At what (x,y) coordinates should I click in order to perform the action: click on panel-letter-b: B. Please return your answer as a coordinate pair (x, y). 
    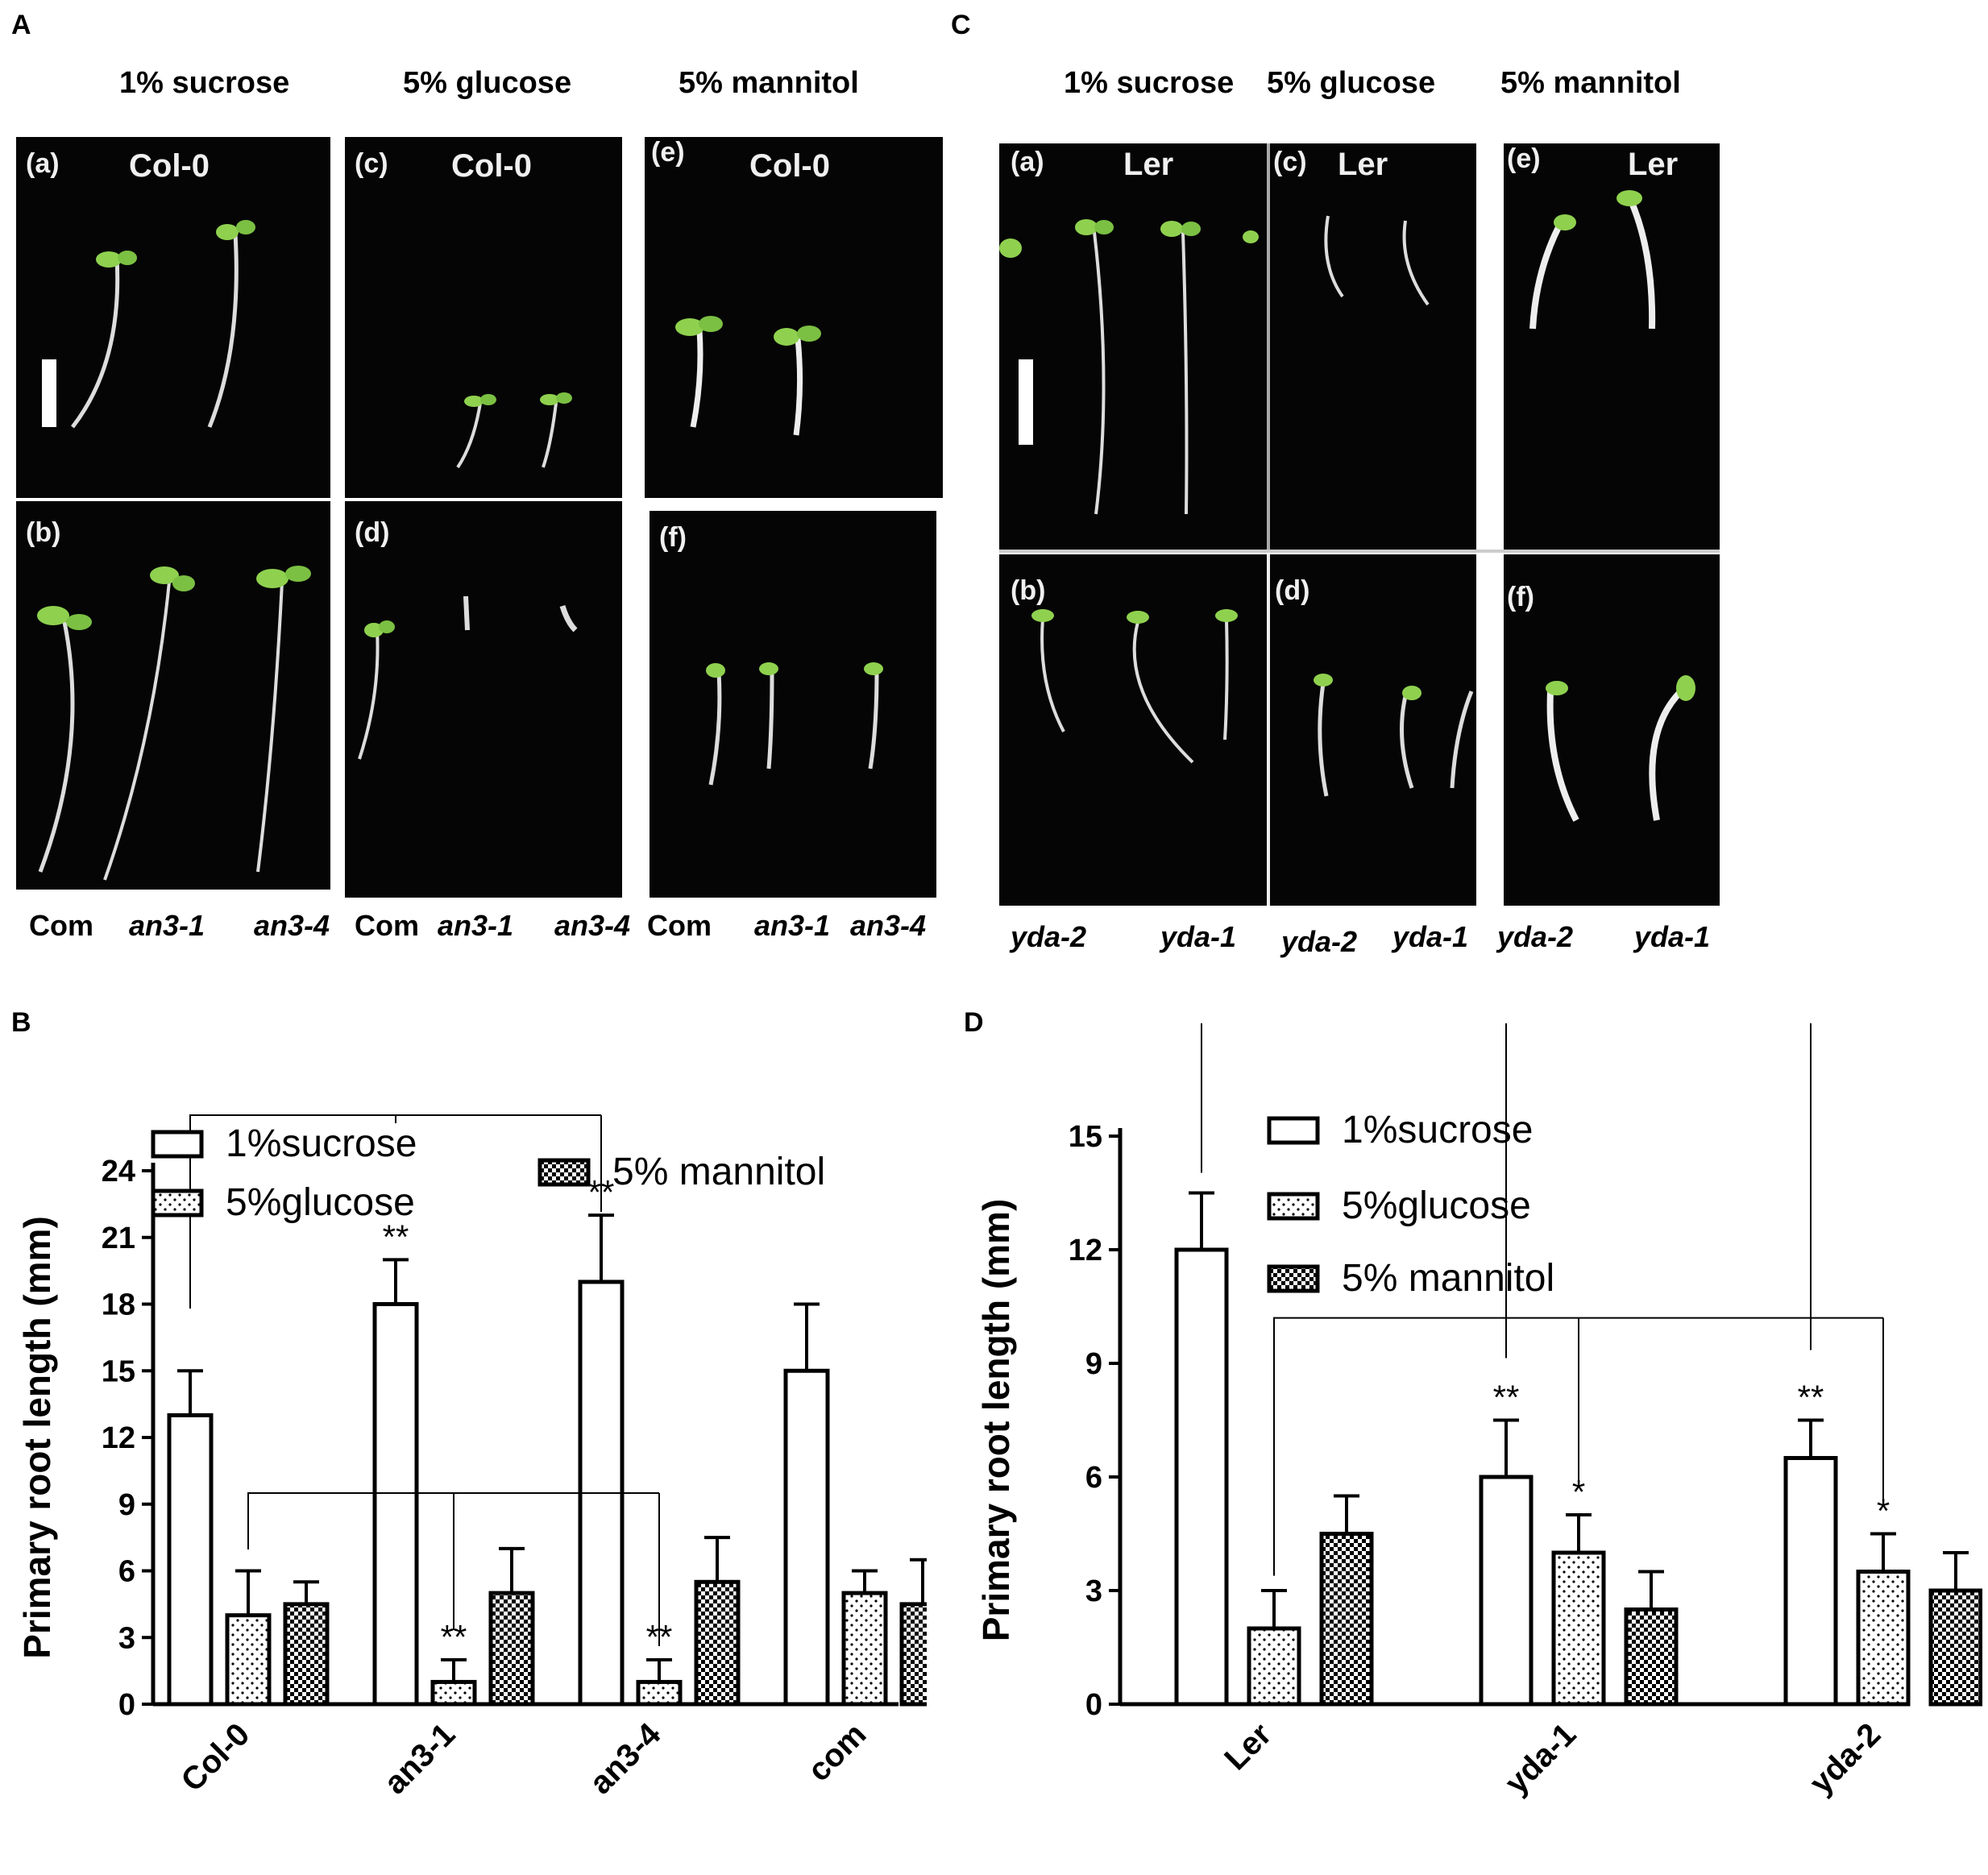
    Looking at the image, I should click on (21, 1023).